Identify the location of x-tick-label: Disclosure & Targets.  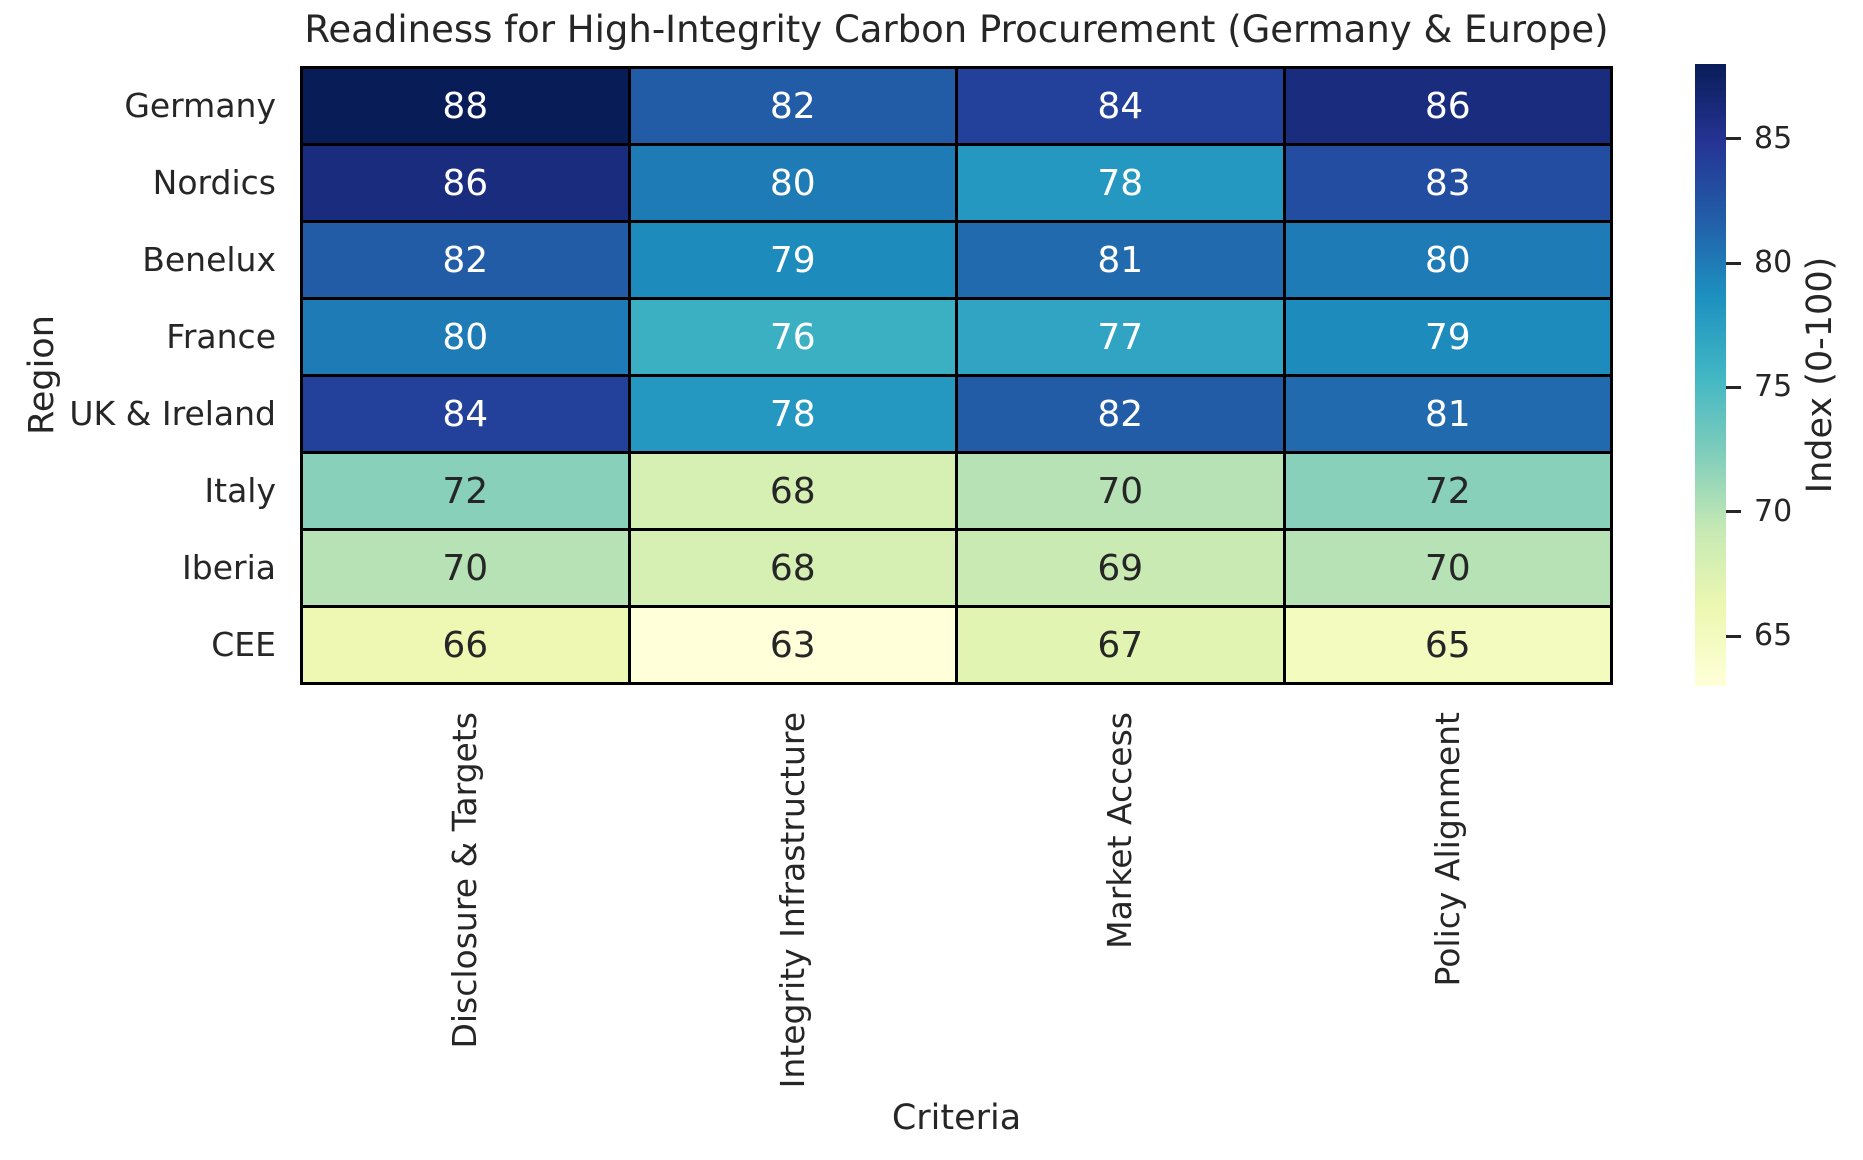
(465, 880).